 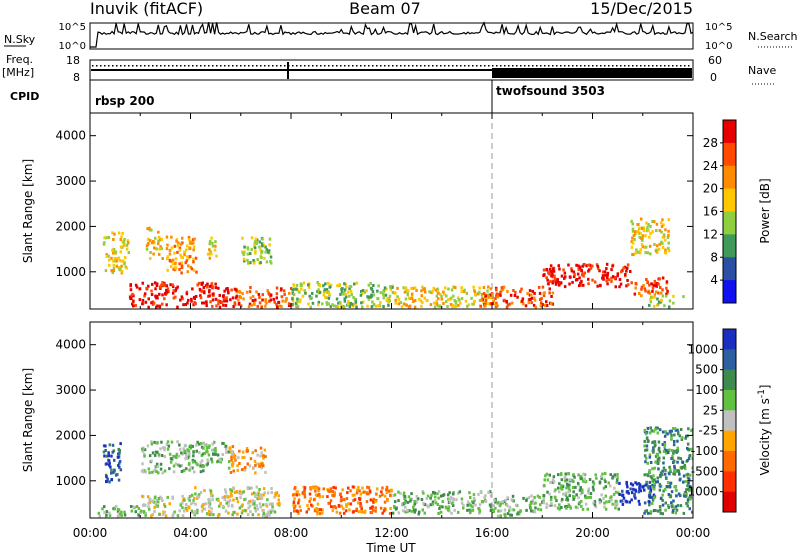 I want to click on nave-tick-top: 60, so click(x=715, y=60).